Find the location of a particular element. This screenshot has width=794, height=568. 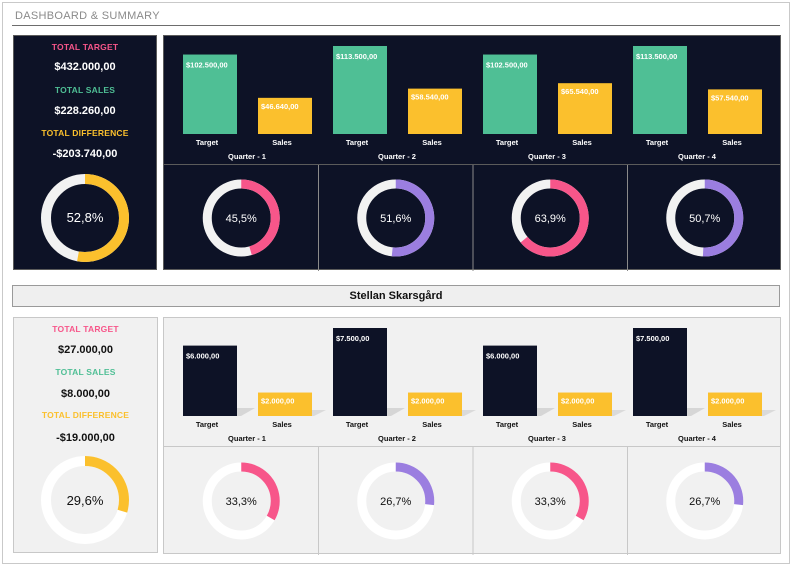

company-sales-value-label: $46.640,00 is located at coordinates (280, 106).